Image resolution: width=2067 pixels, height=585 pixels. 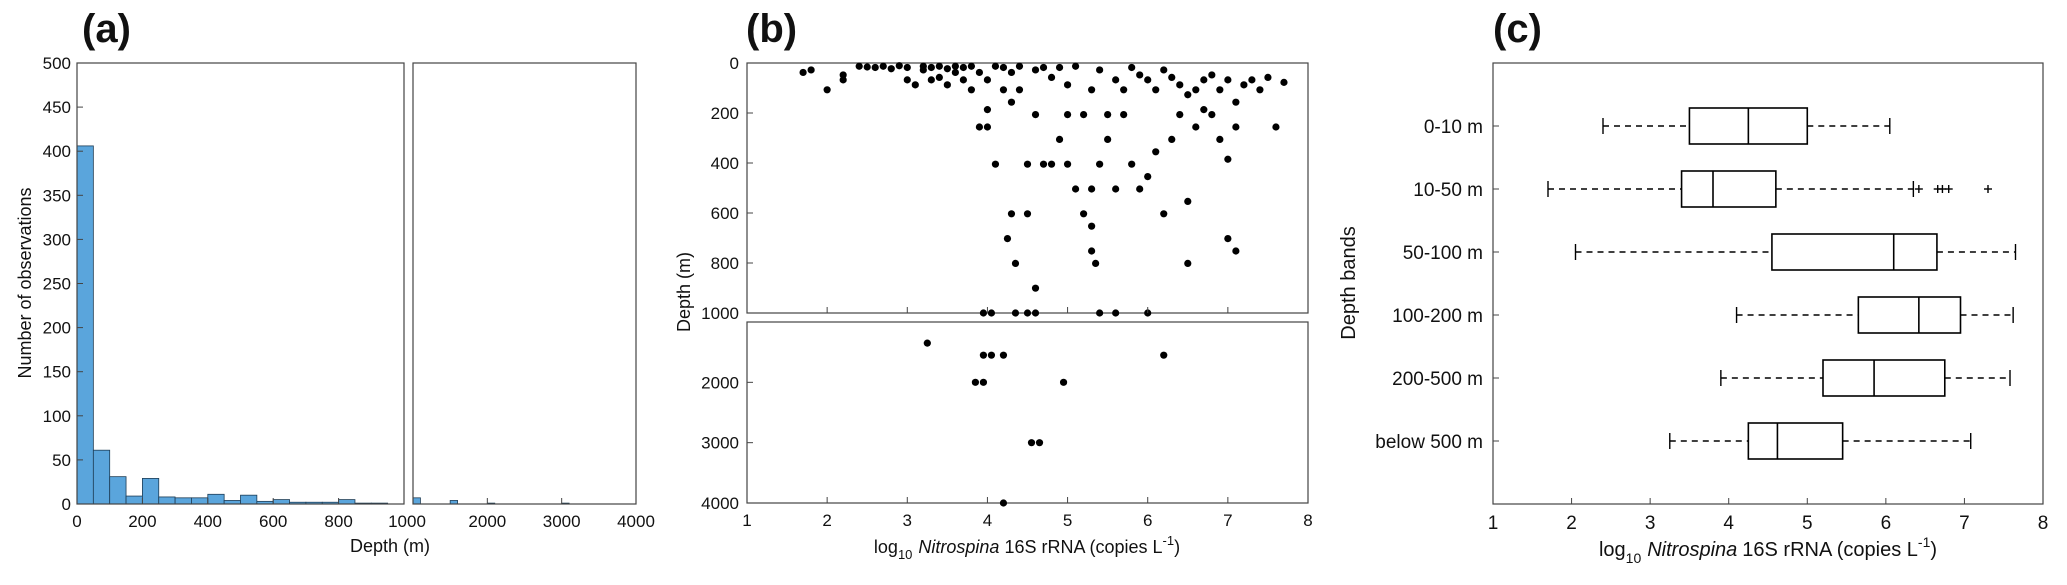 I want to click on depth-band-label: below 500 m, so click(x=1429, y=442).